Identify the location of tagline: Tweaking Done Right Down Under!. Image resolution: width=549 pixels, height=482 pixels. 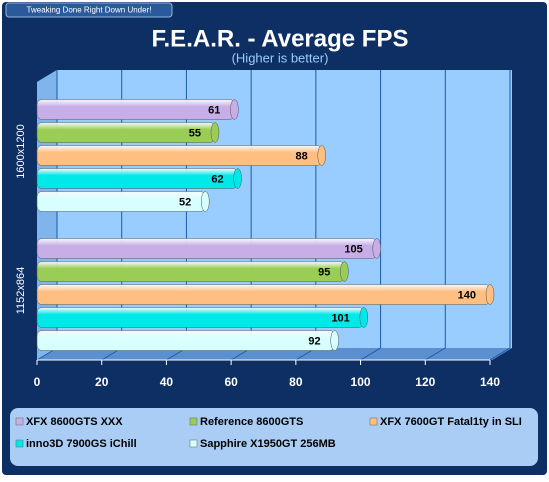
(89, 10).